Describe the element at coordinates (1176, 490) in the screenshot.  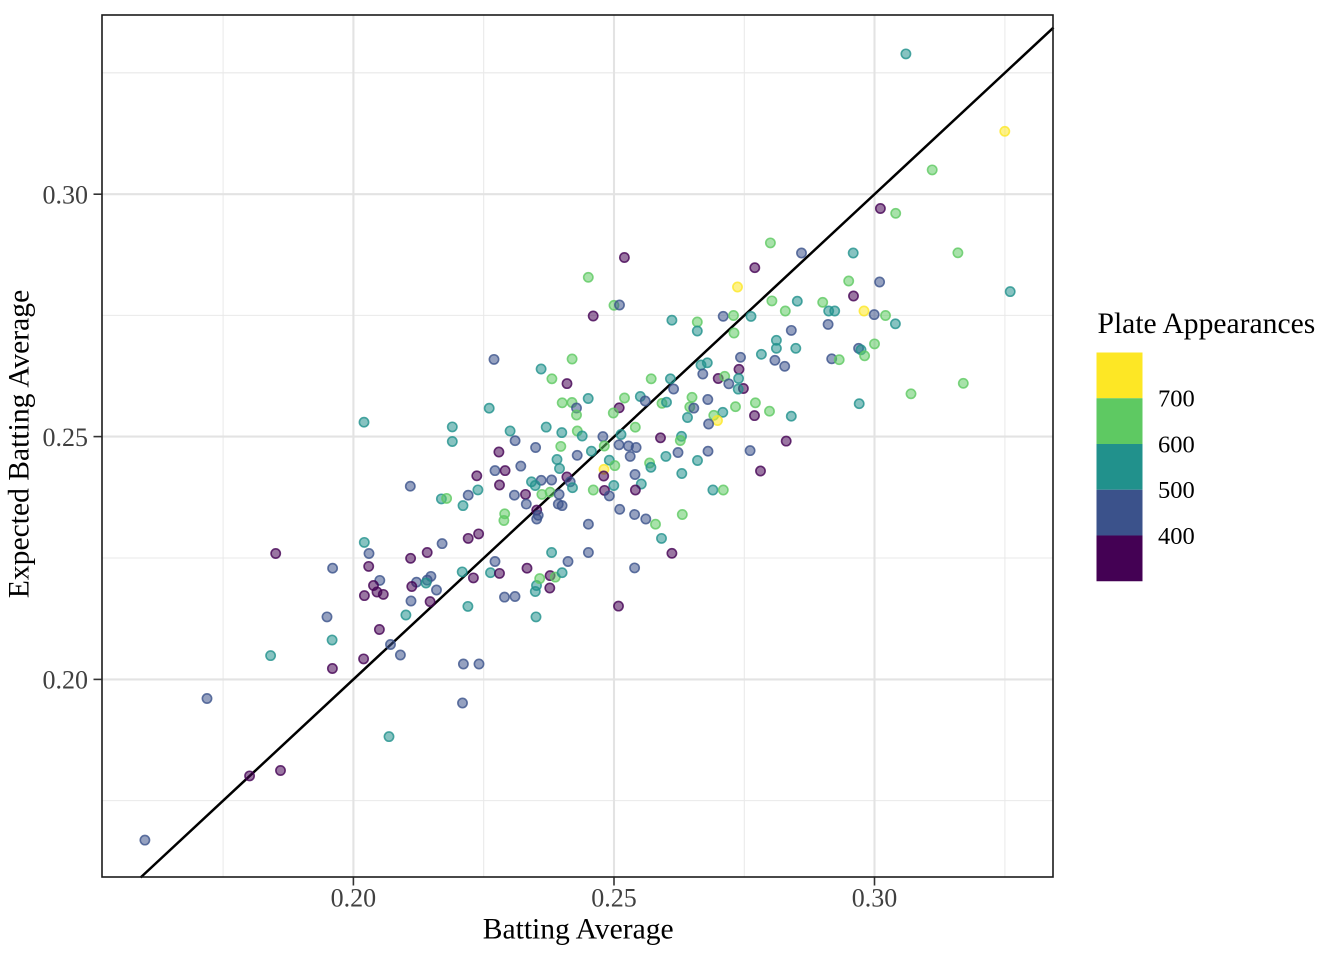
I see `svg-text: 500` at that location.